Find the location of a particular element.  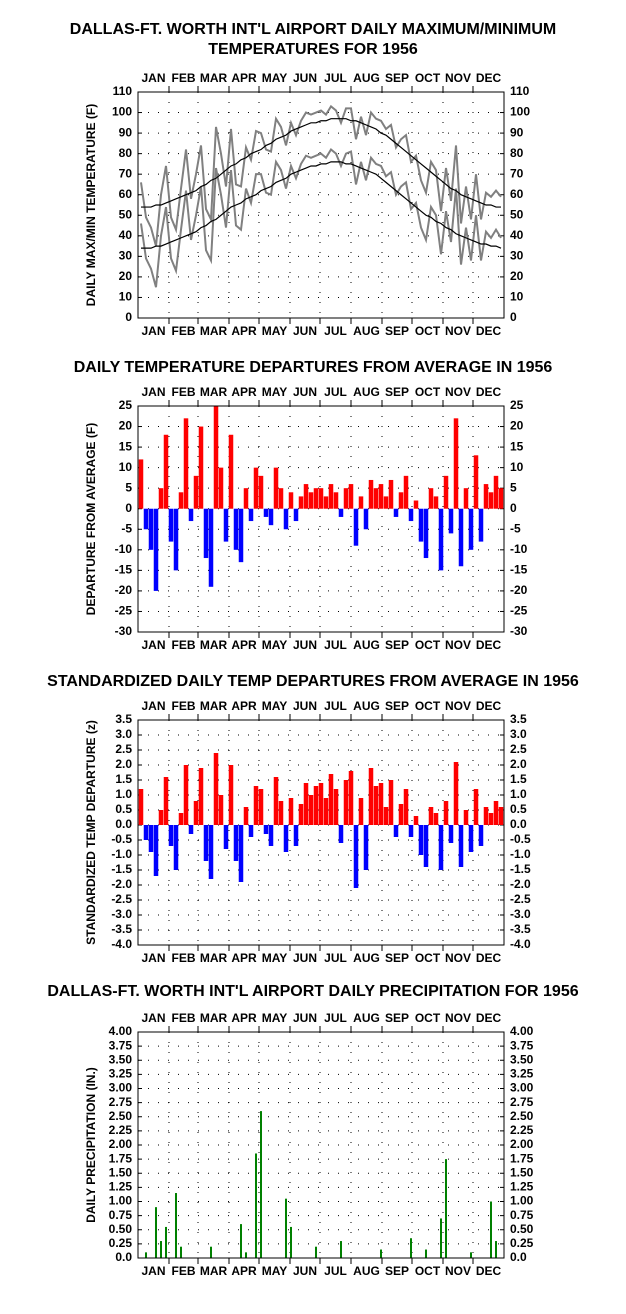

y-tick-label: 3.5 is located at coordinates (518, 719).